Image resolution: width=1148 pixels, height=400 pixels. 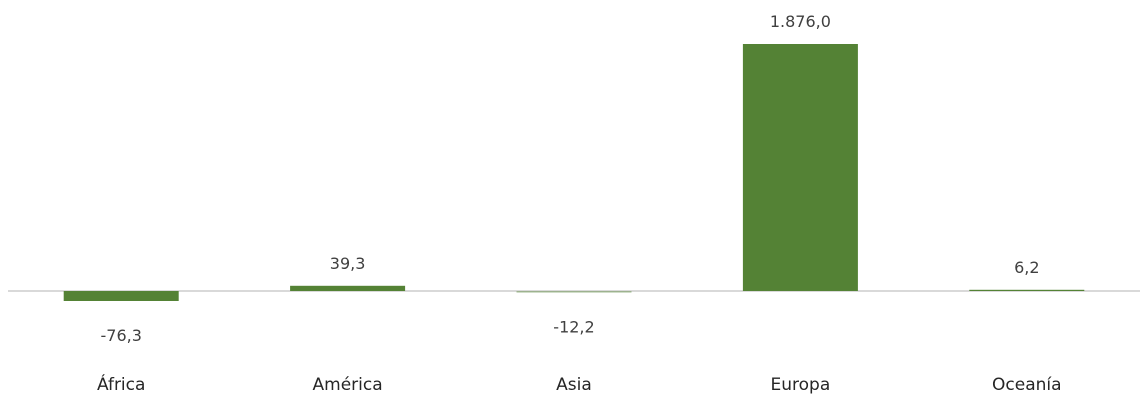 What do you see at coordinates (574, 385) in the screenshot?
I see `category-label-asia: Asia` at bounding box center [574, 385].